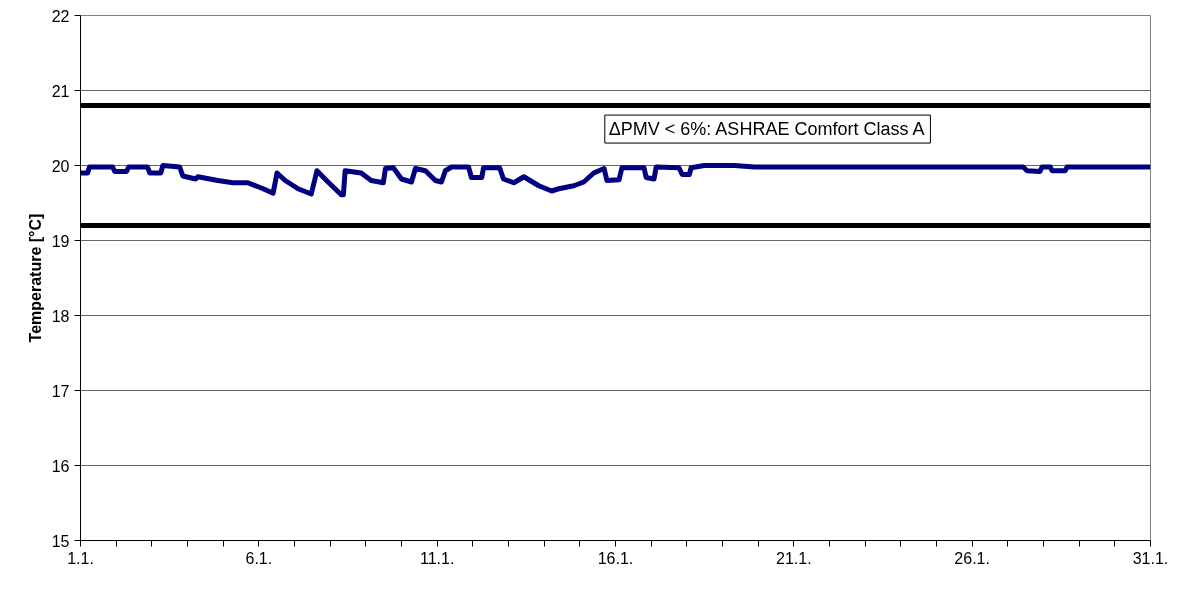 The width and height of the screenshot is (1177, 589). What do you see at coordinates (1150, 558) in the screenshot?
I see `x-tick-label: 31.1.` at bounding box center [1150, 558].